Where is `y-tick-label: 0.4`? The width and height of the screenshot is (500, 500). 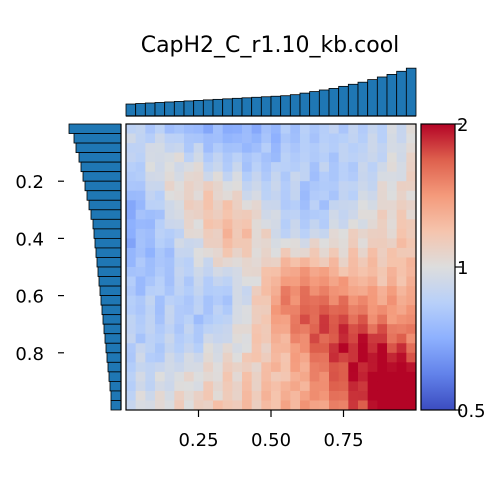
y-tick-label: 0.4 is located at coordinates (29, 239).